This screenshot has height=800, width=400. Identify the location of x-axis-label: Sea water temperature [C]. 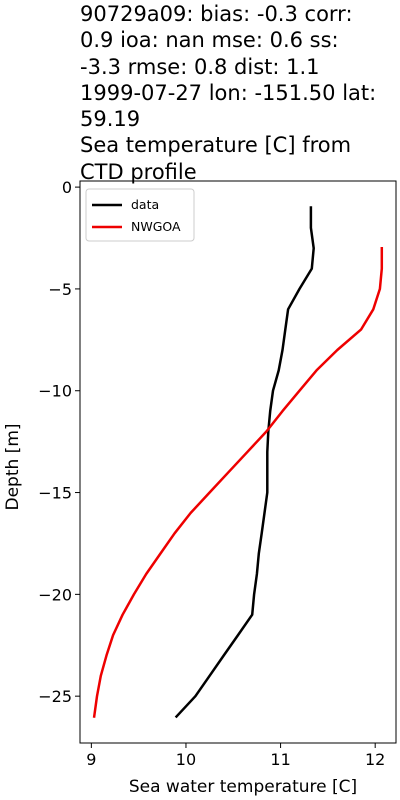
(243, 787).